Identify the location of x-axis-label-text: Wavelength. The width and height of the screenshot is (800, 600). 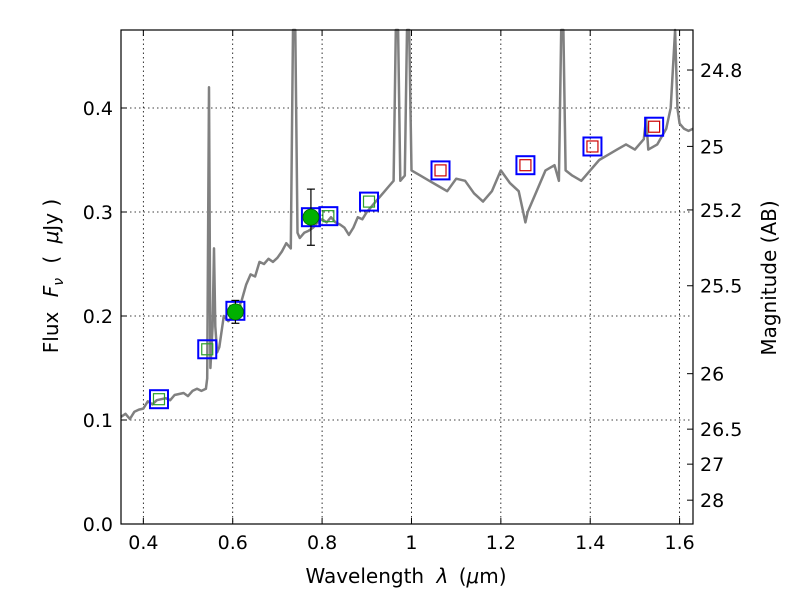
(364, 576).